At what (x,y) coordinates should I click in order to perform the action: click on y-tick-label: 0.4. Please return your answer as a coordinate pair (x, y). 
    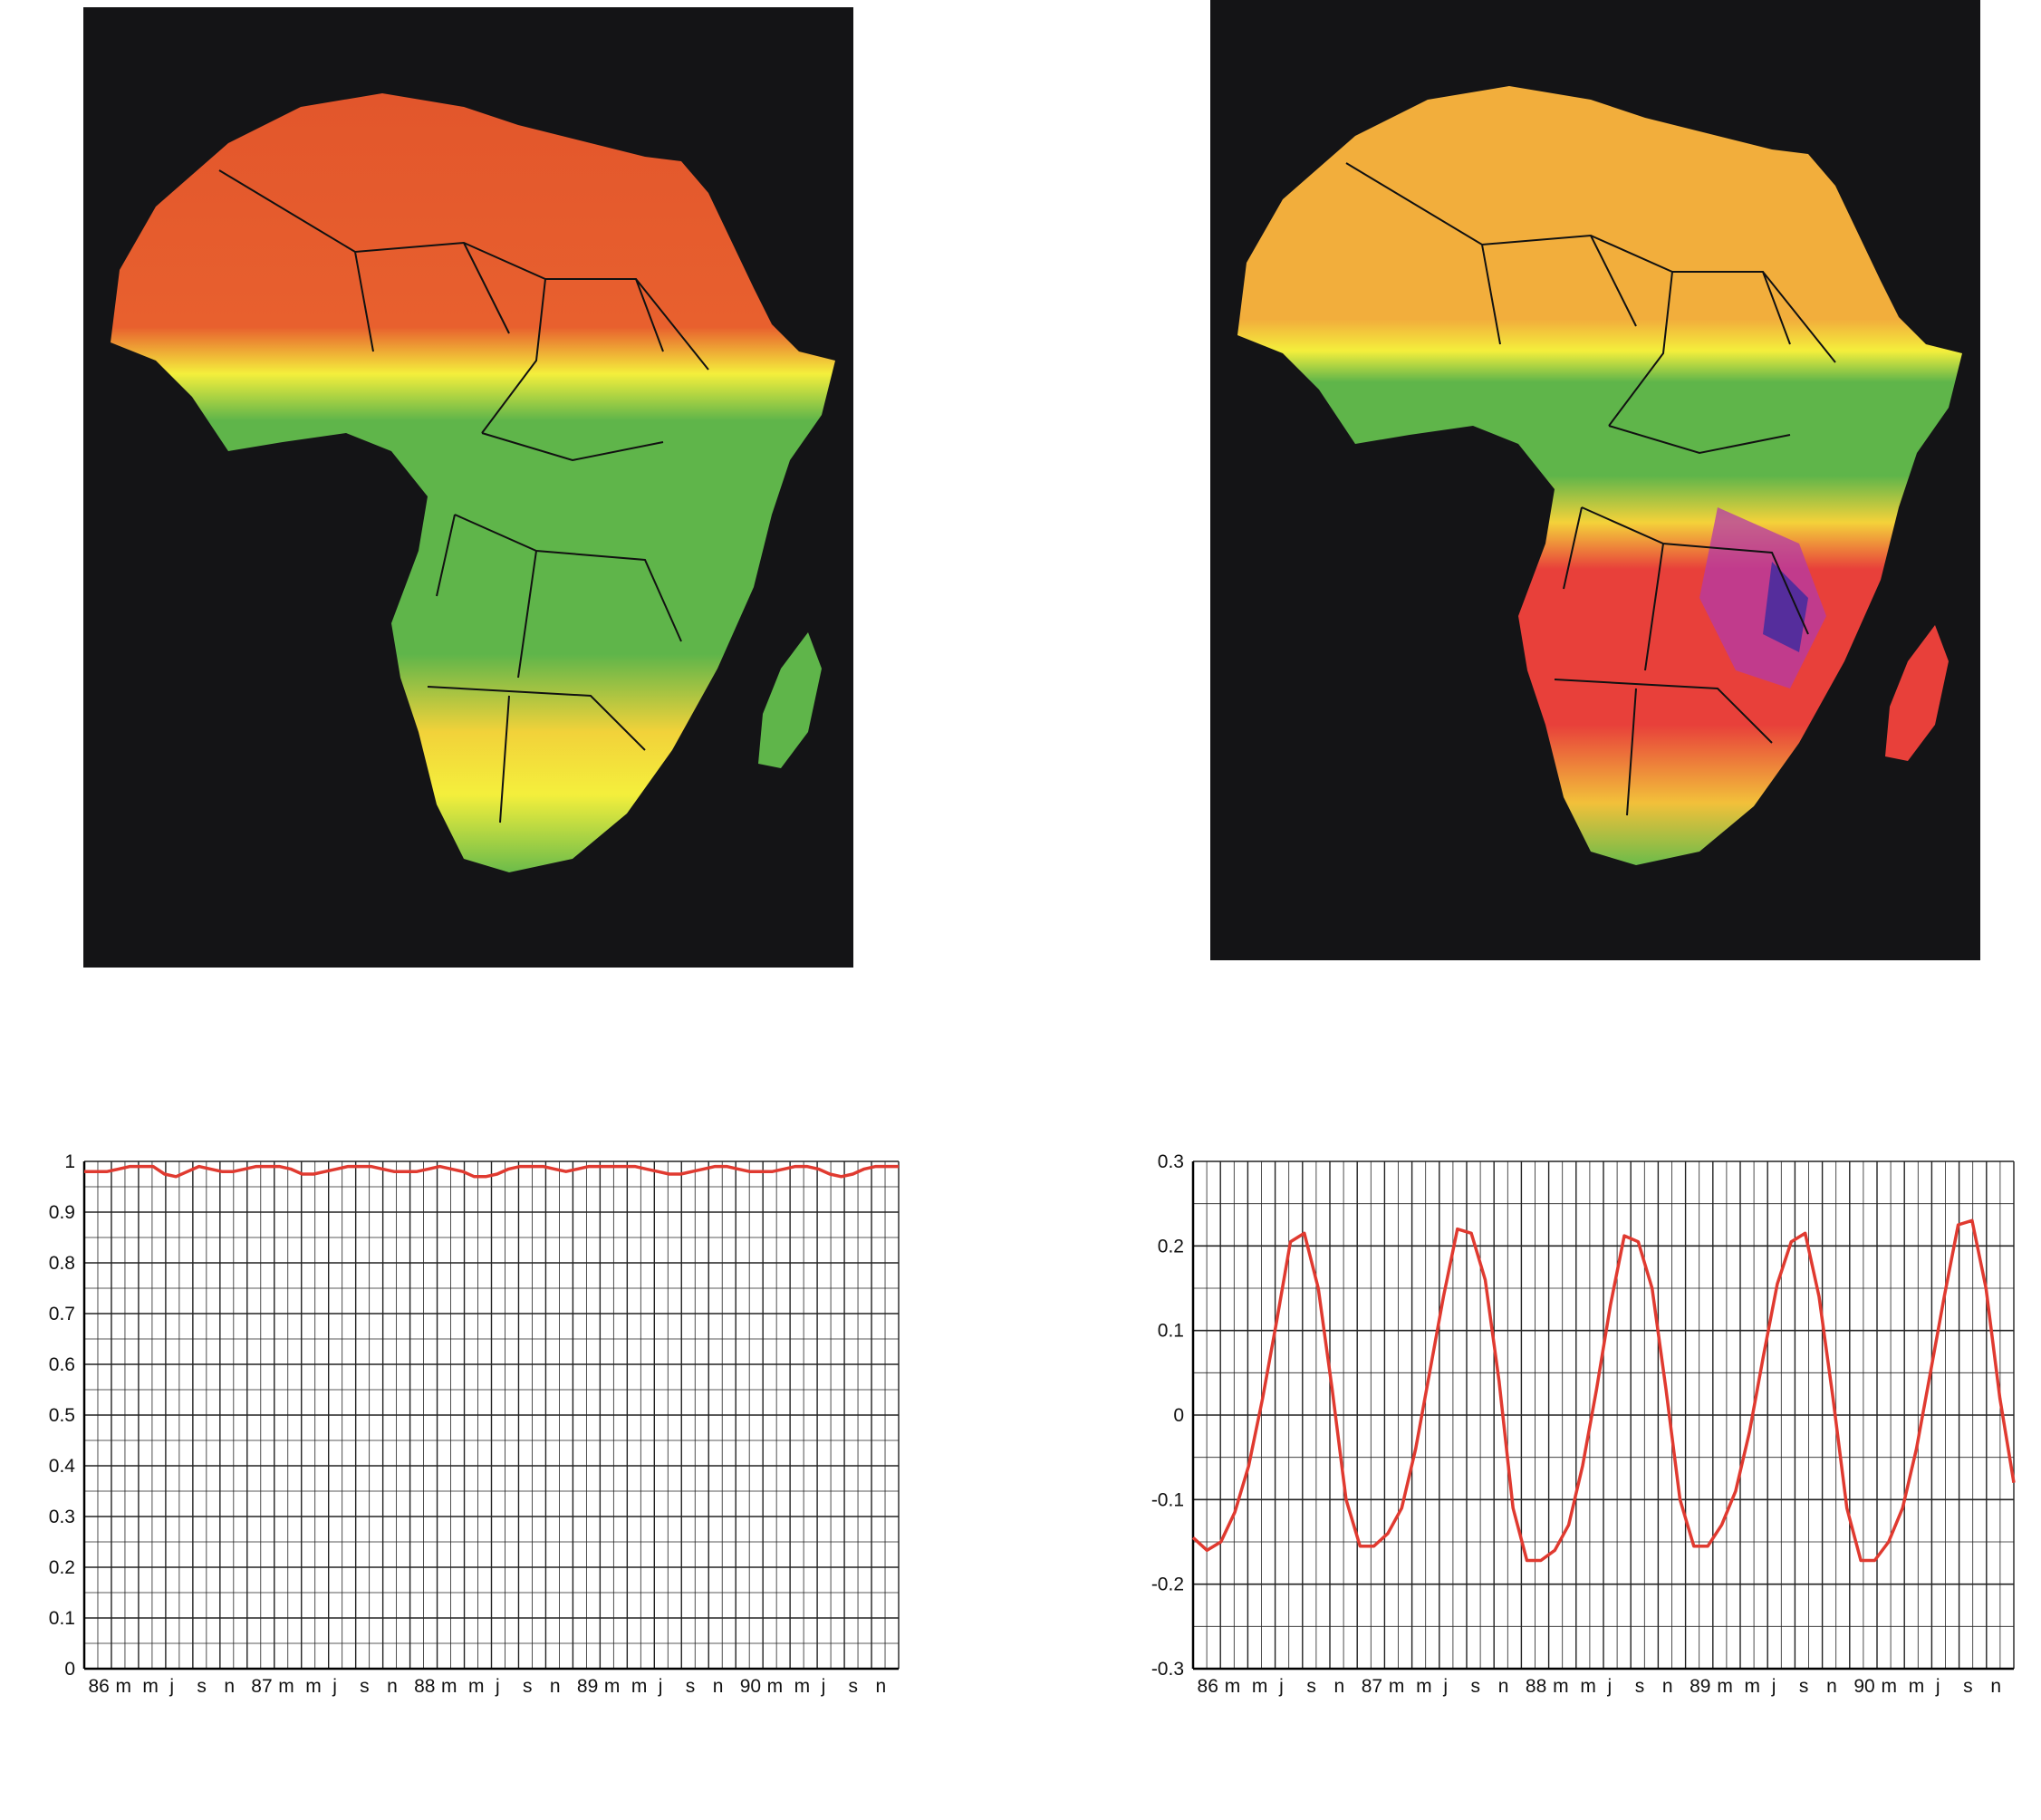
    Looking at the image, I should click on (63, 1466).